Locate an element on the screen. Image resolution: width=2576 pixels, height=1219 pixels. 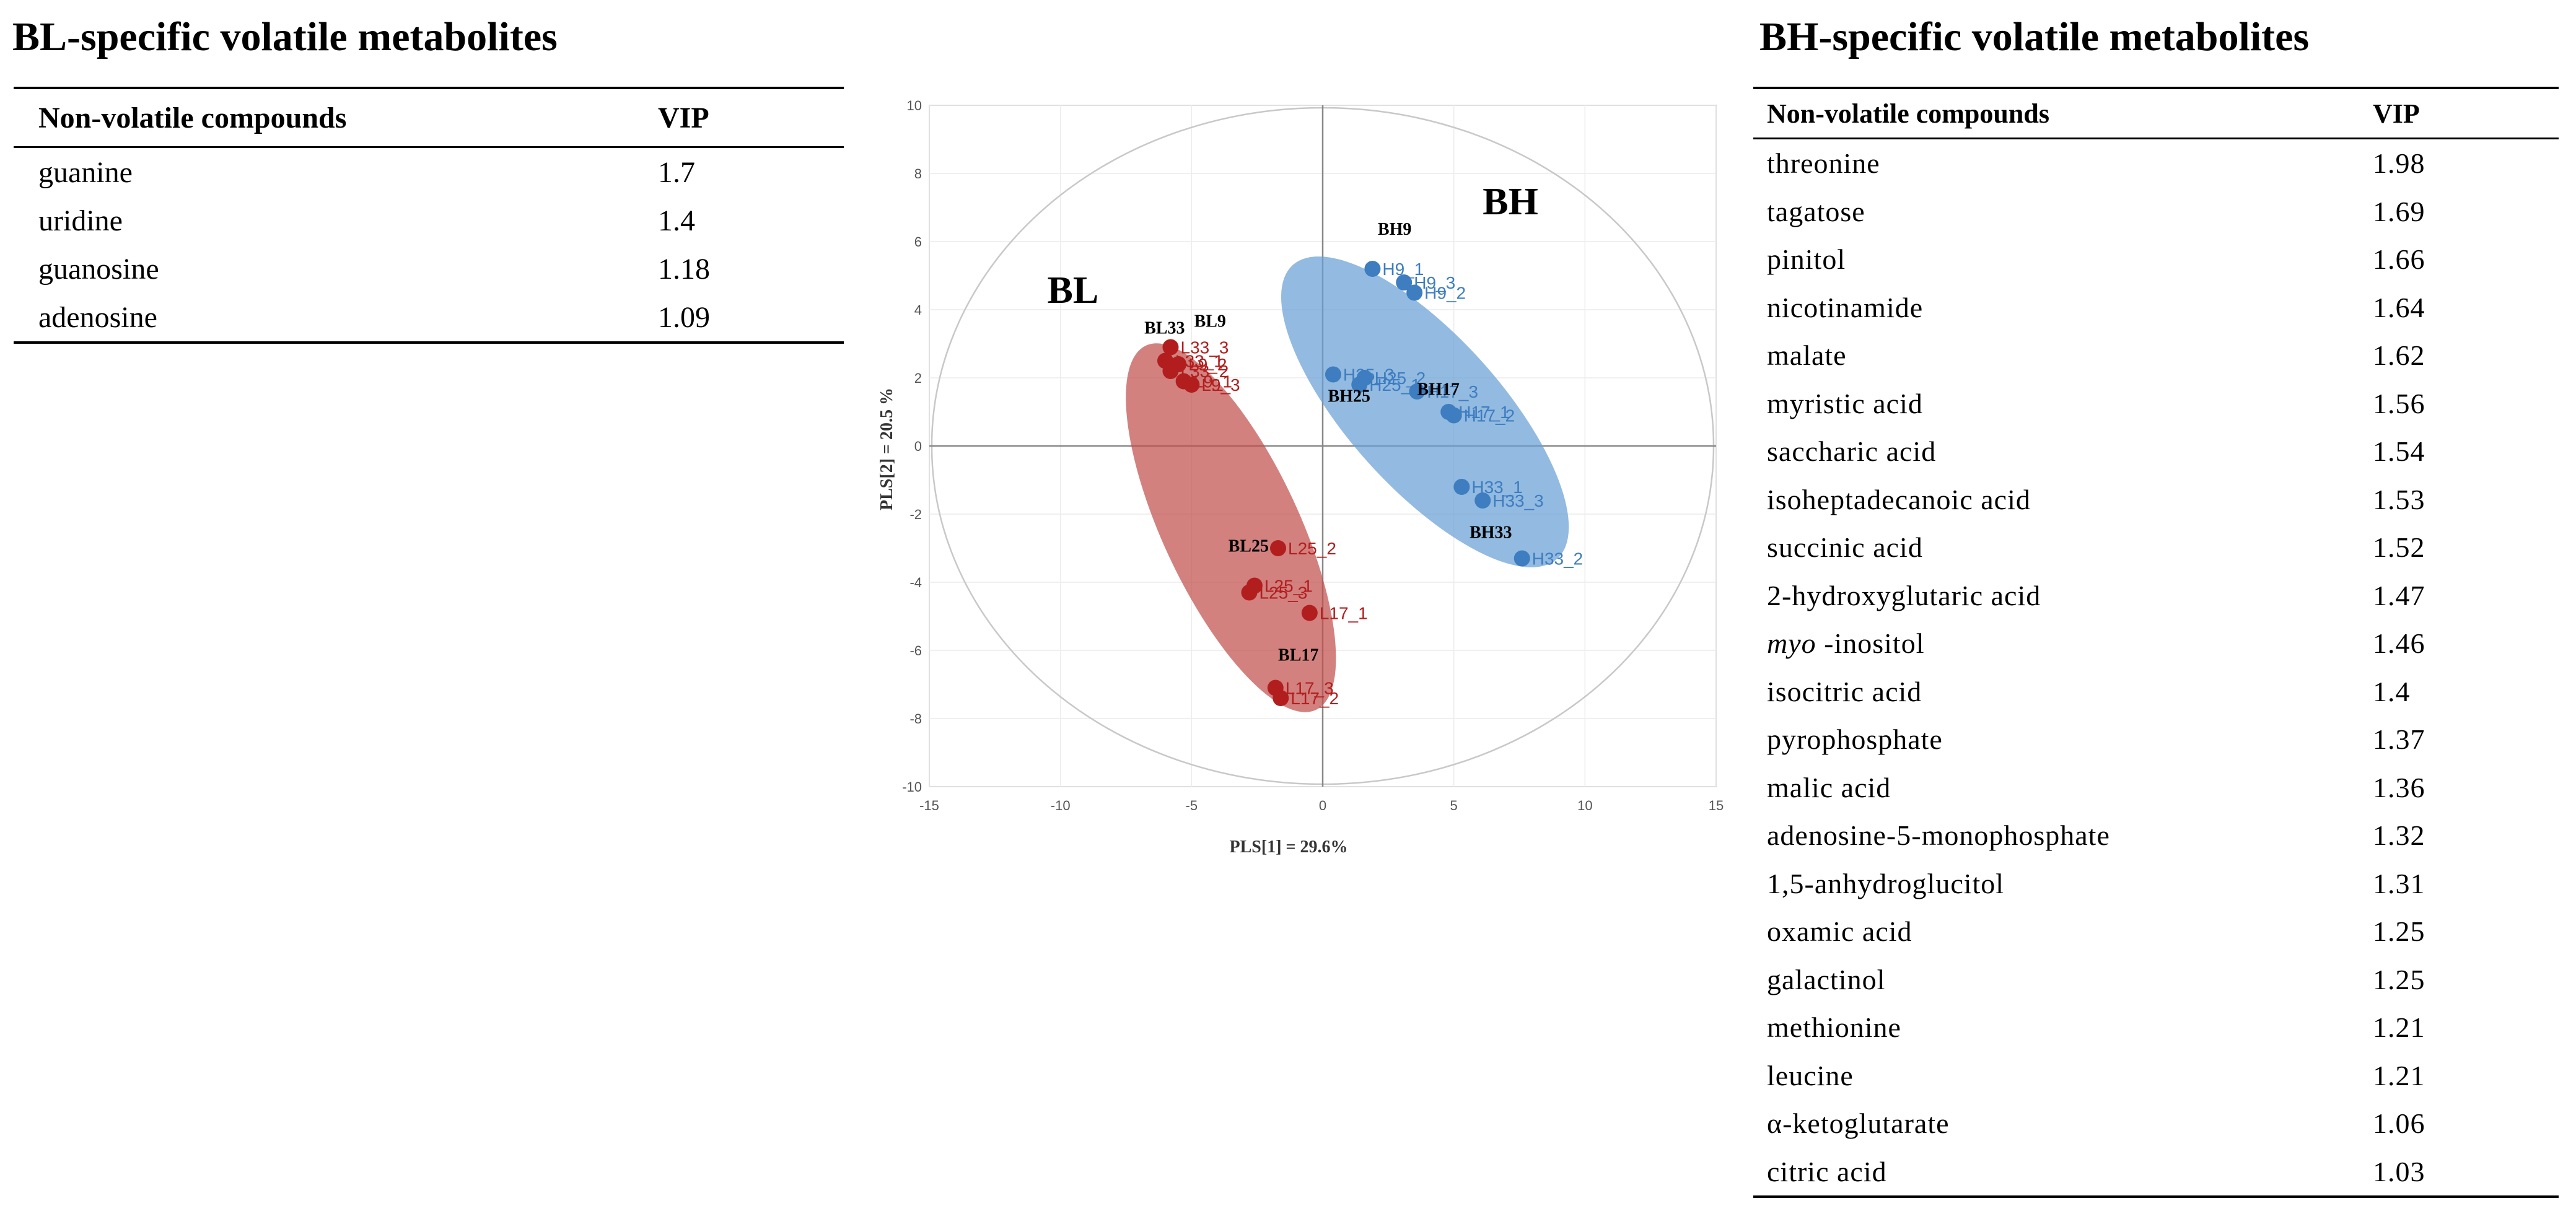
vip-value: 1.69 is located at coordinates (2399, 211).